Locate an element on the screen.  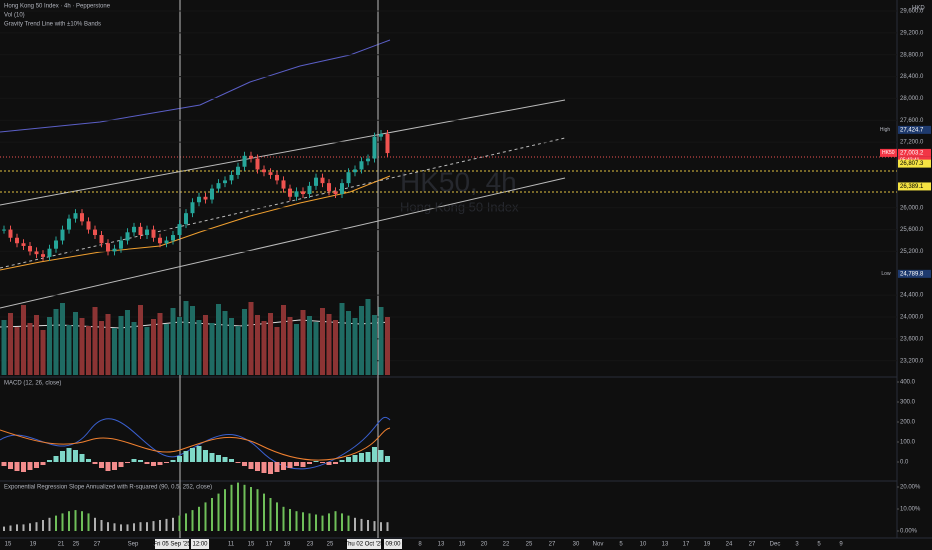
moving-average is located at coordinates (195, 223).